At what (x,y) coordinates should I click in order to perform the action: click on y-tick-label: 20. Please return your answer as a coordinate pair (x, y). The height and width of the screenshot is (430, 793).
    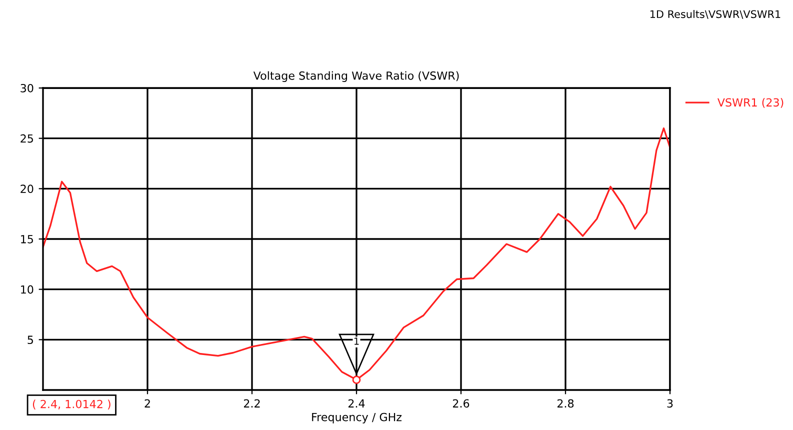
    Looking at the image, I should click on (27, 189).